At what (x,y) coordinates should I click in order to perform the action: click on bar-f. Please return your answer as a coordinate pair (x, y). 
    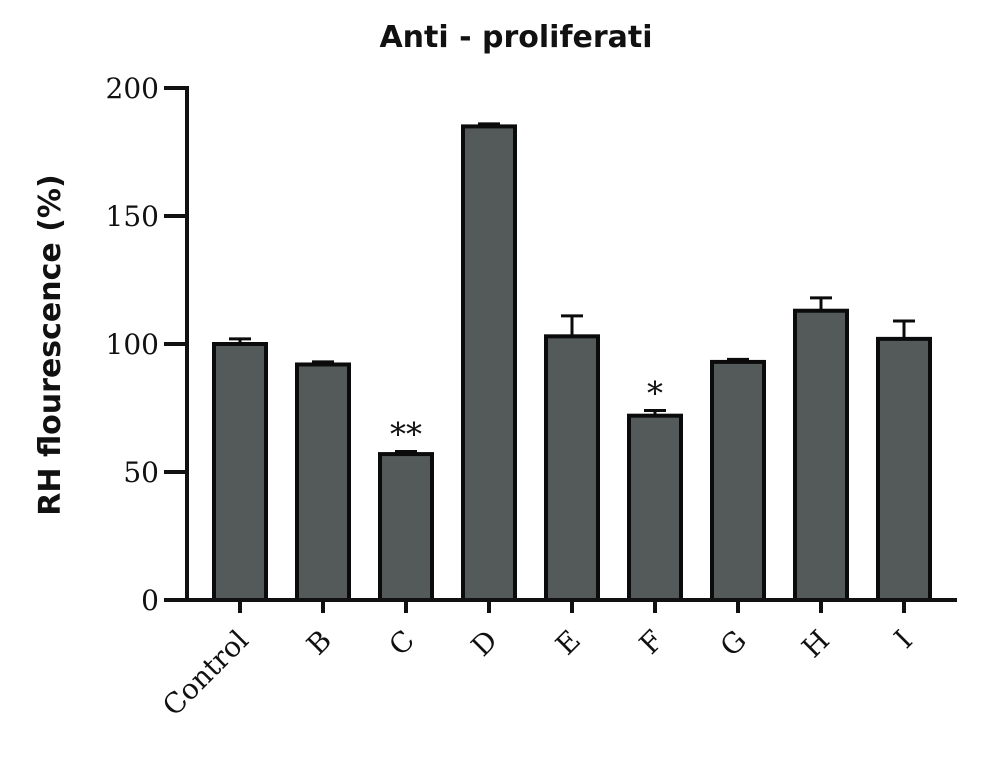
    Looking at the image, I should click on (655, 507).